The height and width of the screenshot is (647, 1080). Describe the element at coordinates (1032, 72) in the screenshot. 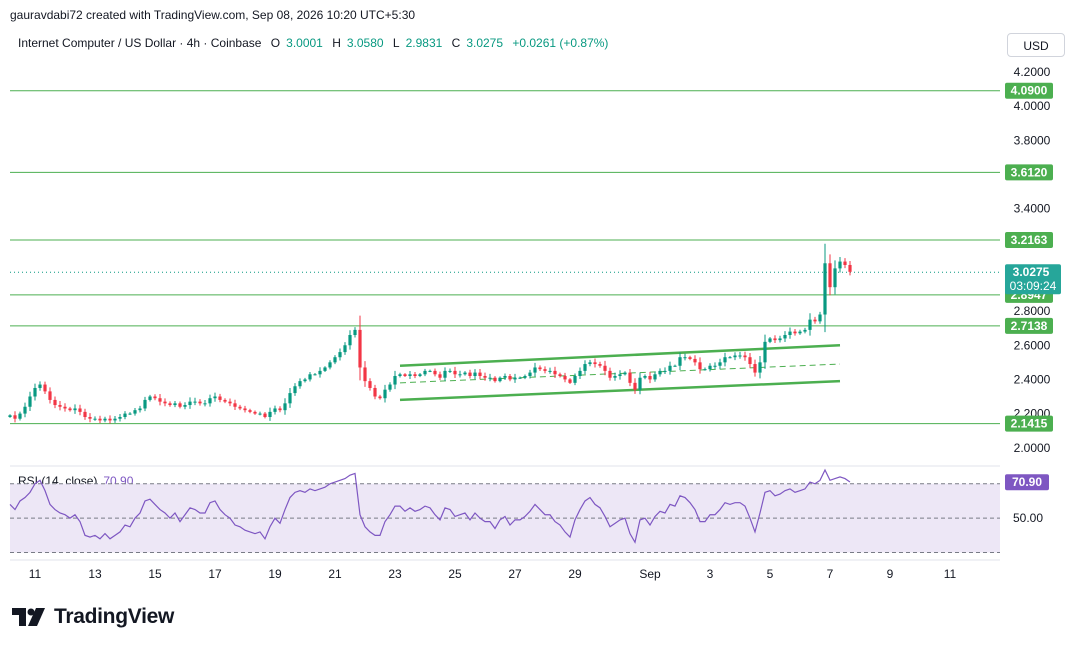

I see `price-tick-label: 4.2000` at that location.